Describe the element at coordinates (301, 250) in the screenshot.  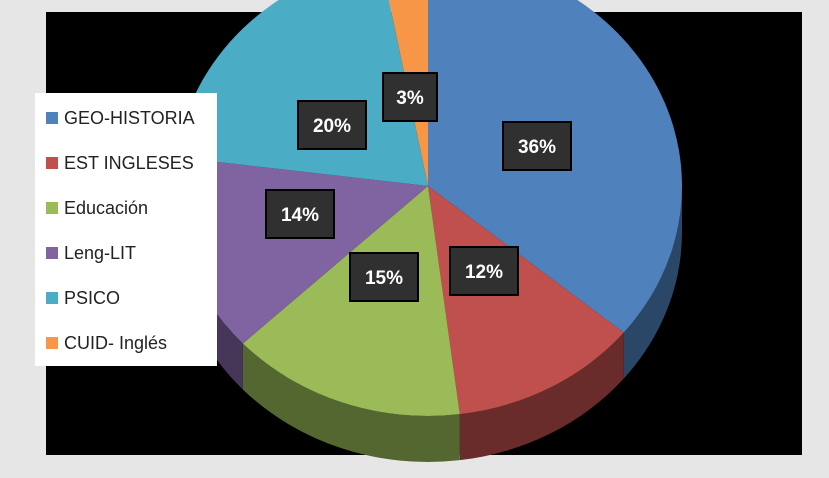
I see `pie-slice-leng-lit` at that location.